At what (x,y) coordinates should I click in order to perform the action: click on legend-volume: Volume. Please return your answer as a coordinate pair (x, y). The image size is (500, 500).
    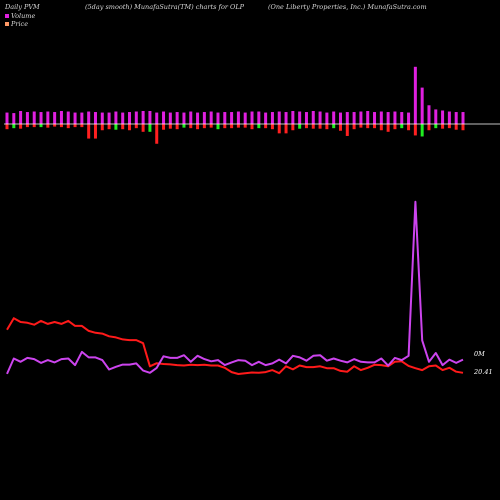
    Looking at the image, I should click on (20, 16).